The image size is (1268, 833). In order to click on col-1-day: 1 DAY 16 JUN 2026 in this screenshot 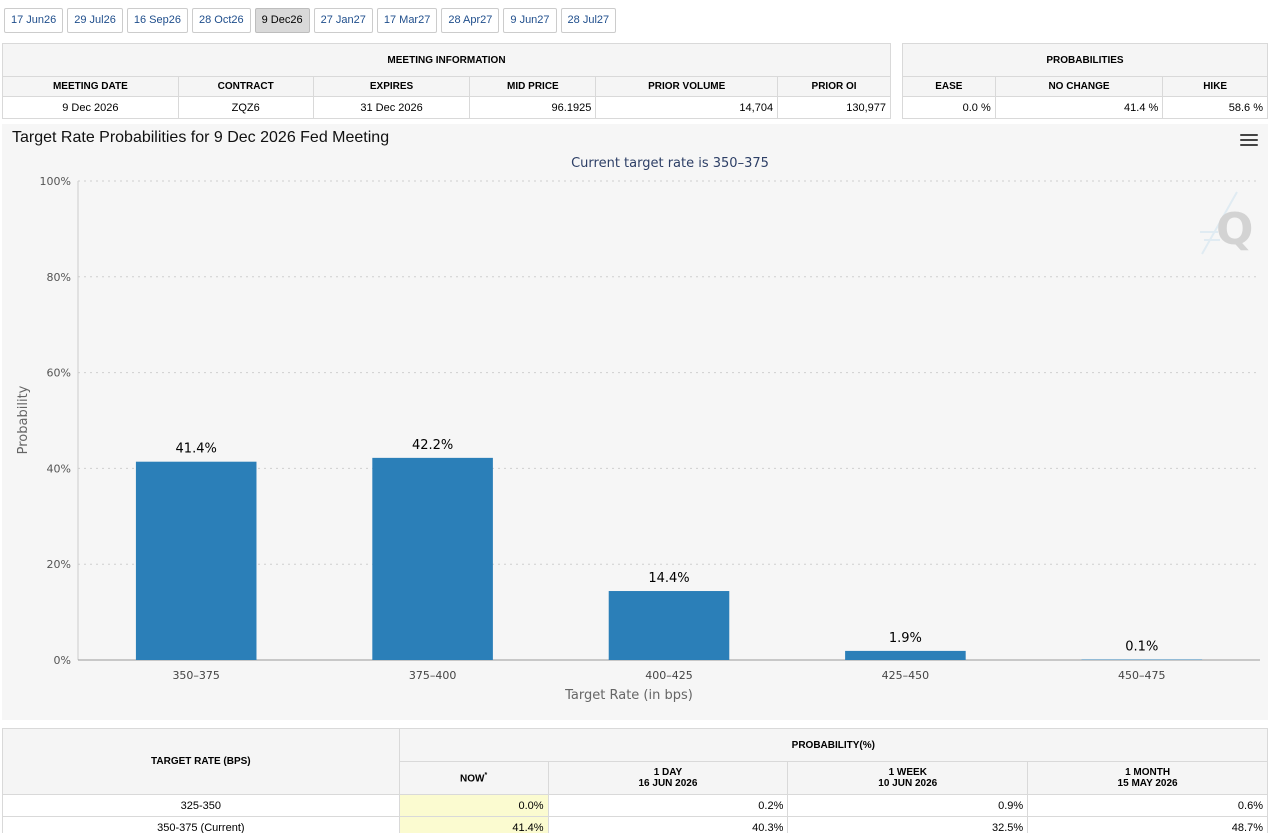, I will do `click(668, 778)`.